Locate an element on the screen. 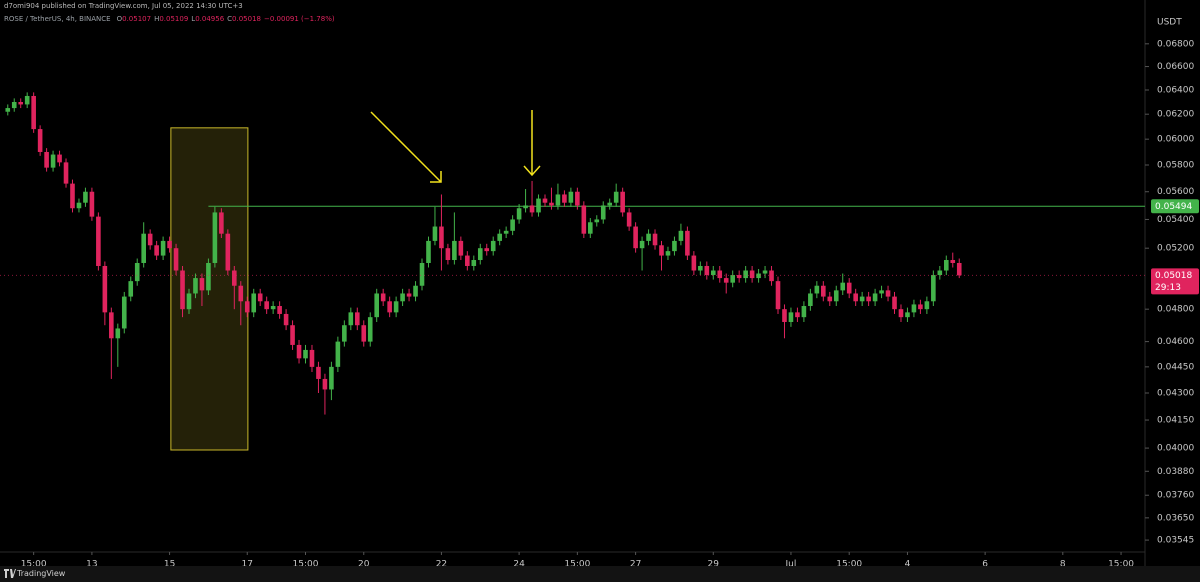  y-tick-label: 0.06800 is located at coordinates (1175, 44).